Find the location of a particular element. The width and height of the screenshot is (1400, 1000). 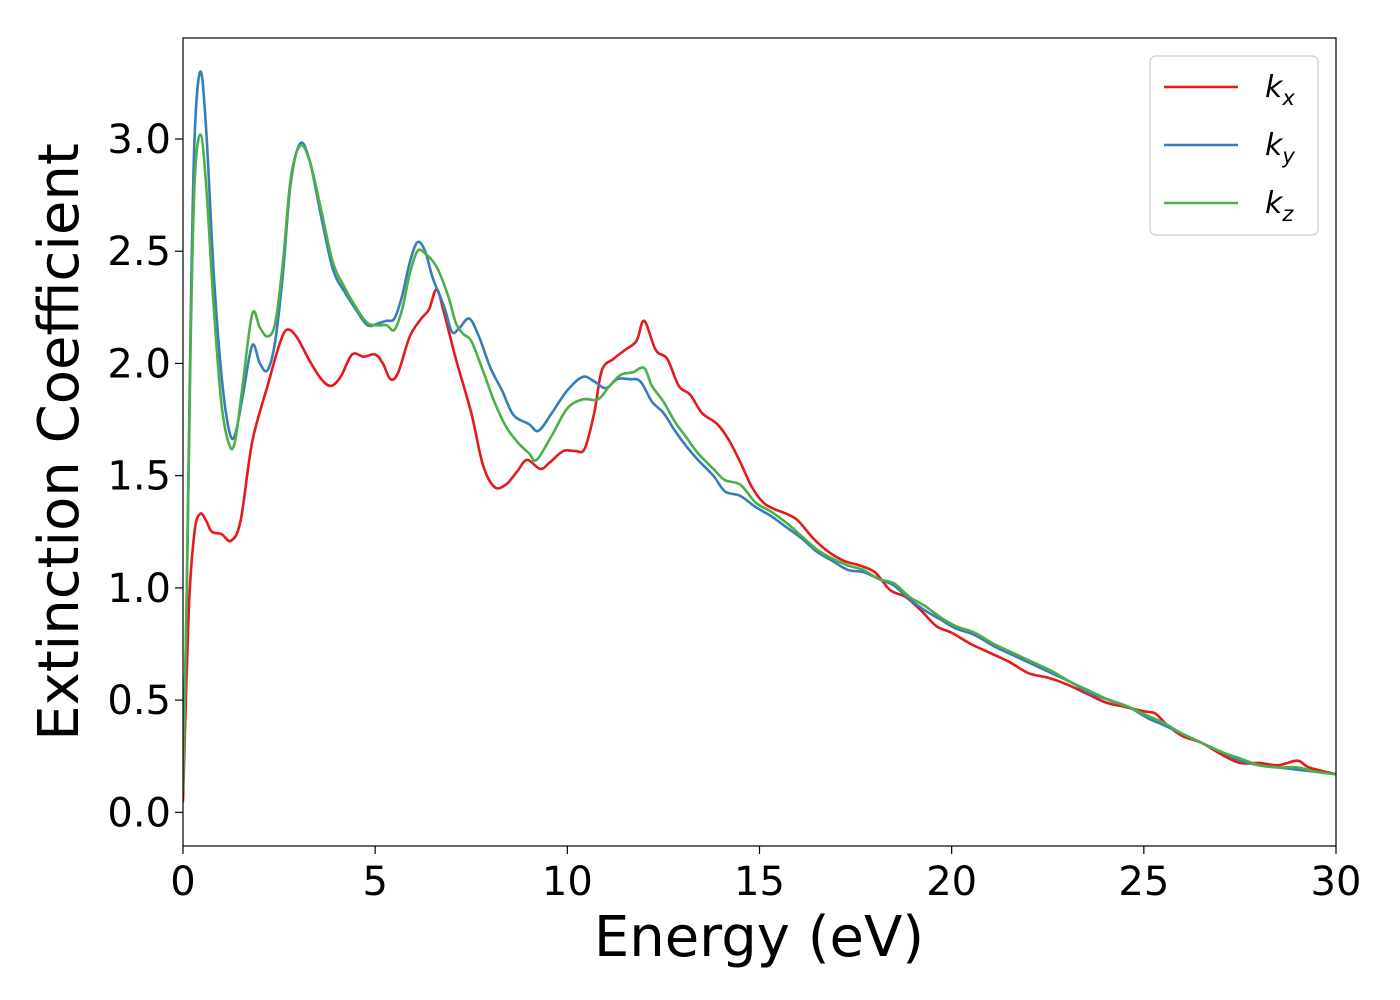

x-tick-label: 20 is located at coordinates (951, 882).